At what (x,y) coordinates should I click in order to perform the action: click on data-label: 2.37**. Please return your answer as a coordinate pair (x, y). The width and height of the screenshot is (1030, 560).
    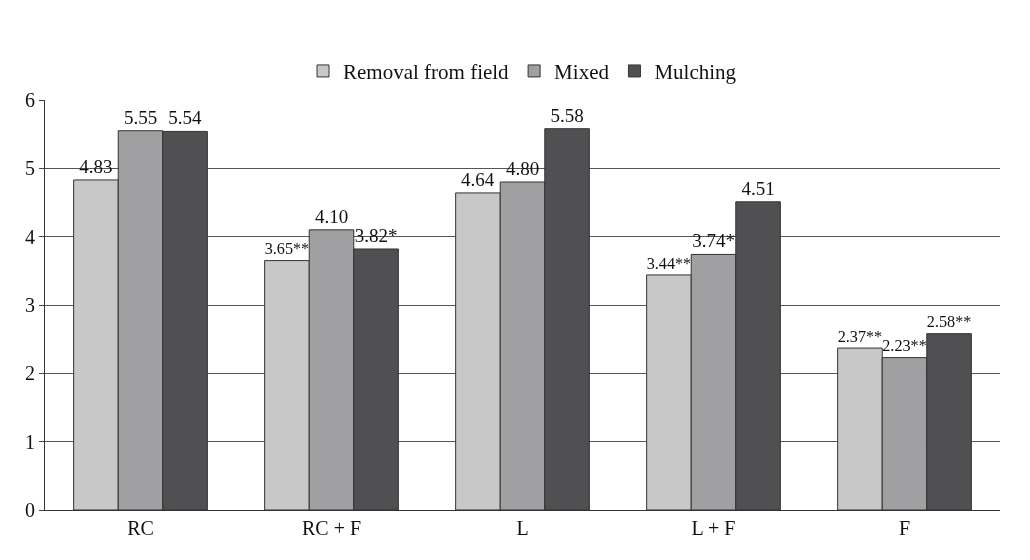
    Looking at the image, I should click on (860, 336).